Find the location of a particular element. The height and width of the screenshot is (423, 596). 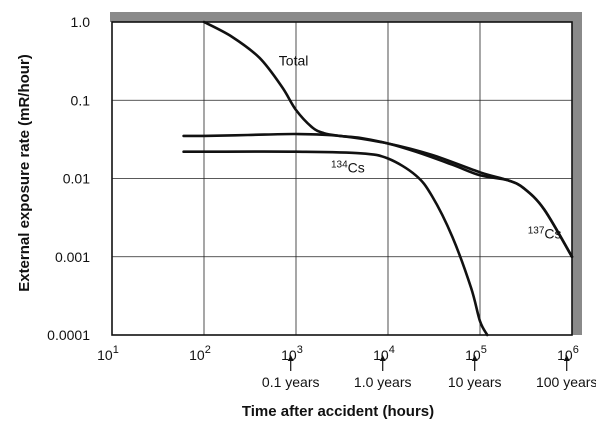

year-marker-label: 0.1 years is located at coordinates (291, 382).